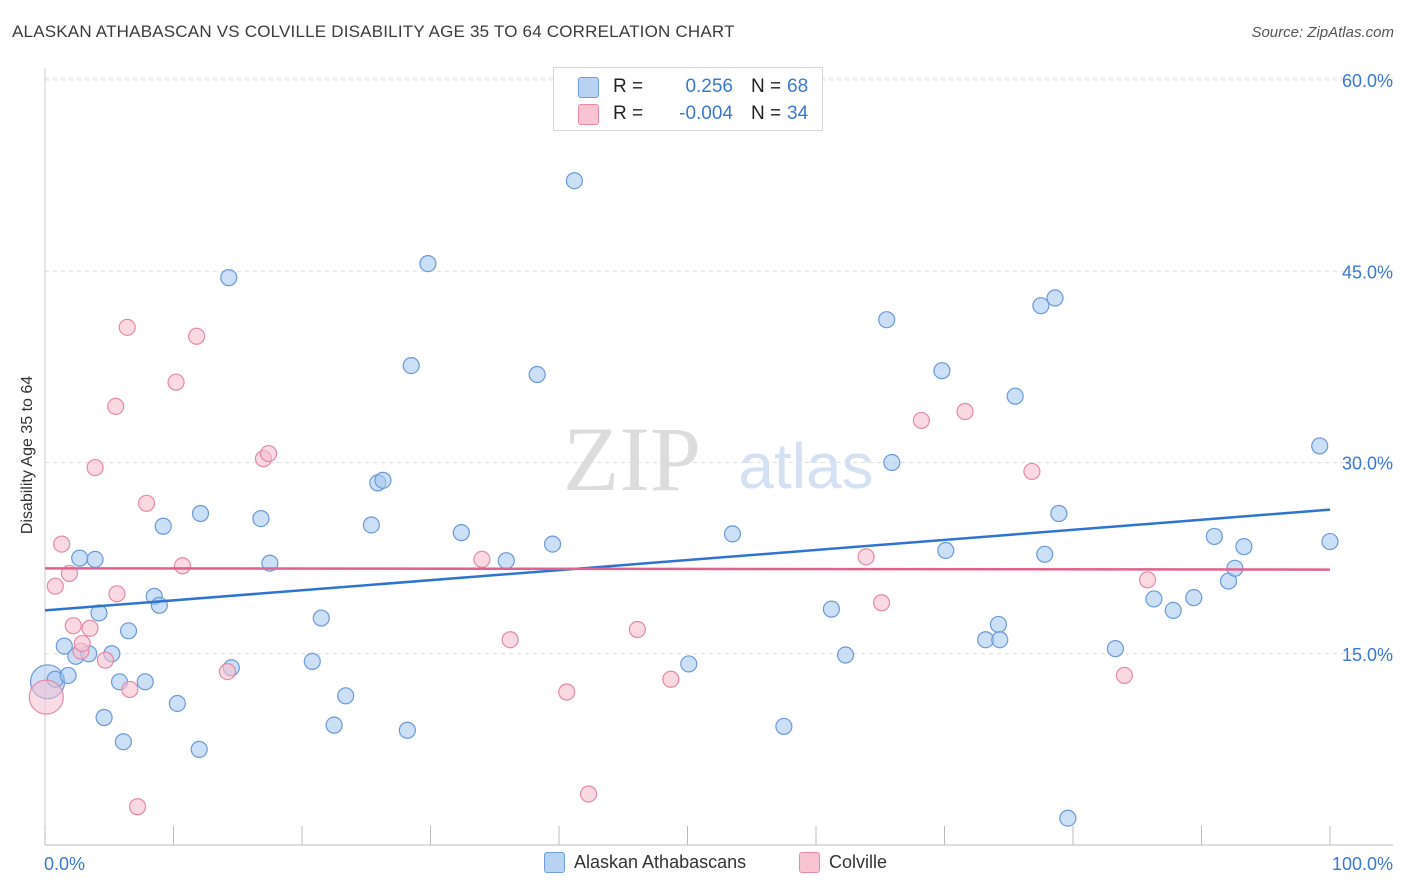  What do you see at coordinates (64, 864) in the screenshot?
I see `x-tick-label: 0.0%` at bounding box center [64, 864].